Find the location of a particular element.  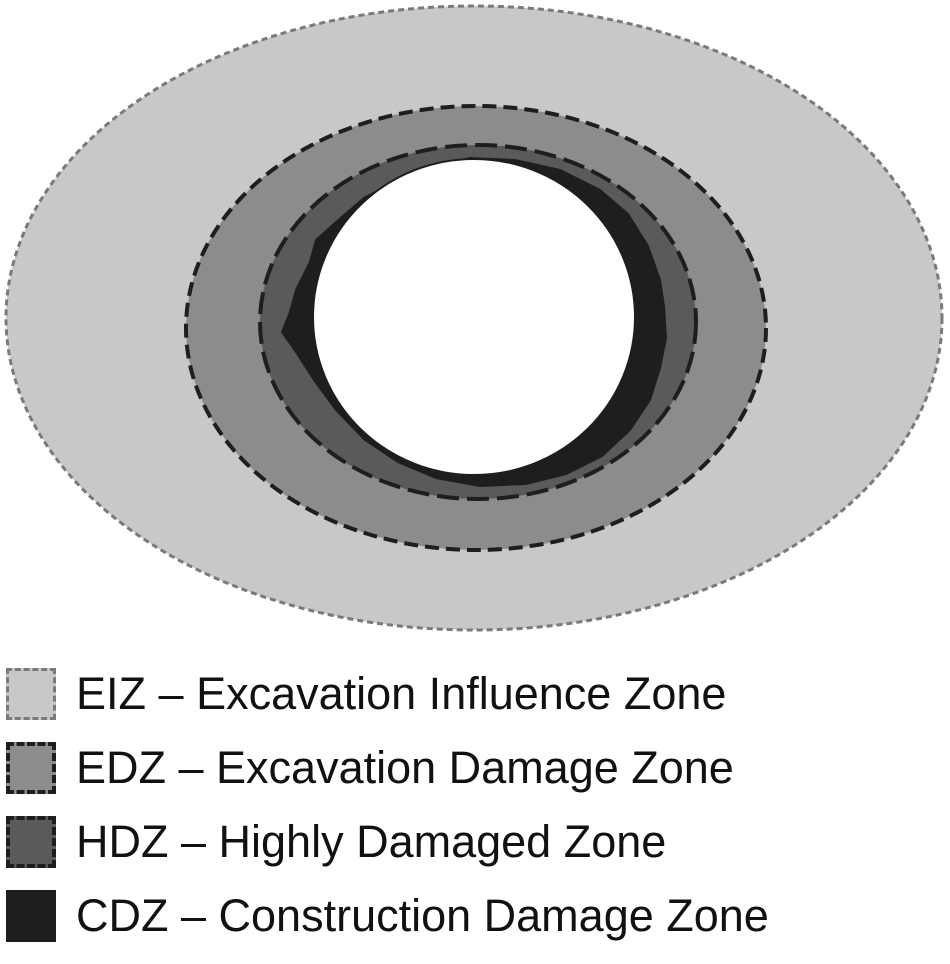

legend-item-eiz: EIZ – Excavation Influence Zone is located at coordinates (475, 705).